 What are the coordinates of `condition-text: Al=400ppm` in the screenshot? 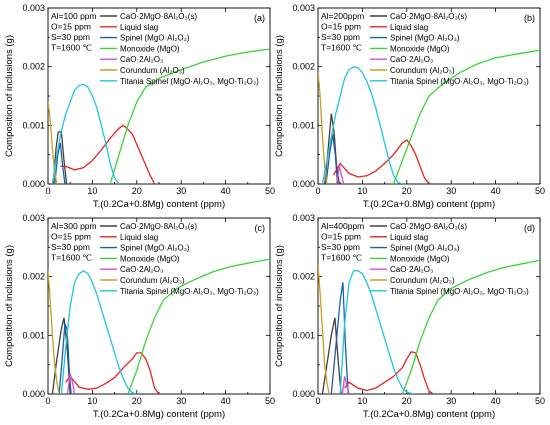 It's located at (342, 226).